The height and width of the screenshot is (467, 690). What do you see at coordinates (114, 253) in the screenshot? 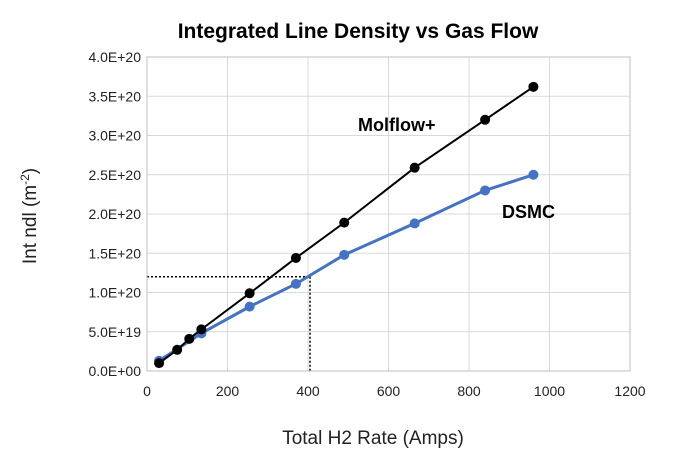
I see `y-tick-label-3: 1.5E+20` at bounding box center [114, 253].